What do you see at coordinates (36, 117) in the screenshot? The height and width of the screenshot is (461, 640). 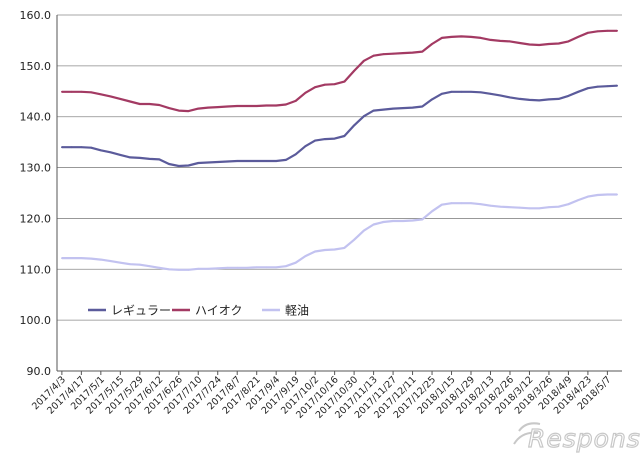 I see `y-tick-label: 140.0` at bounding box center [36, 117].